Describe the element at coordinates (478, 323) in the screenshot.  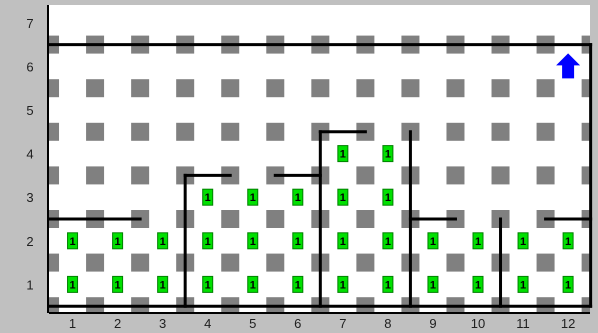
I see `x-tick-label: 10` at that location.